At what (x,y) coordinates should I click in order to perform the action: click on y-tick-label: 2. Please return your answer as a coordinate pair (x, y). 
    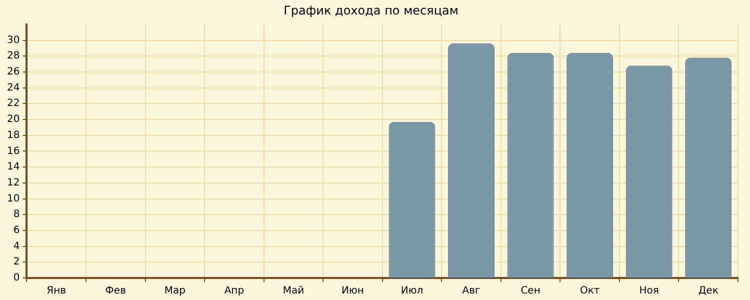
    Looking at the image, I should click on (16, 262).